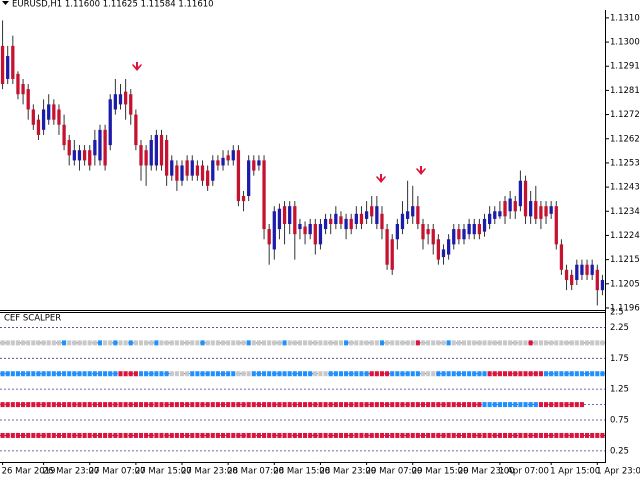  Describe the element at coordinates (619, 390) in the screenshot. I see `y-tick-label: 1.25` at that location.